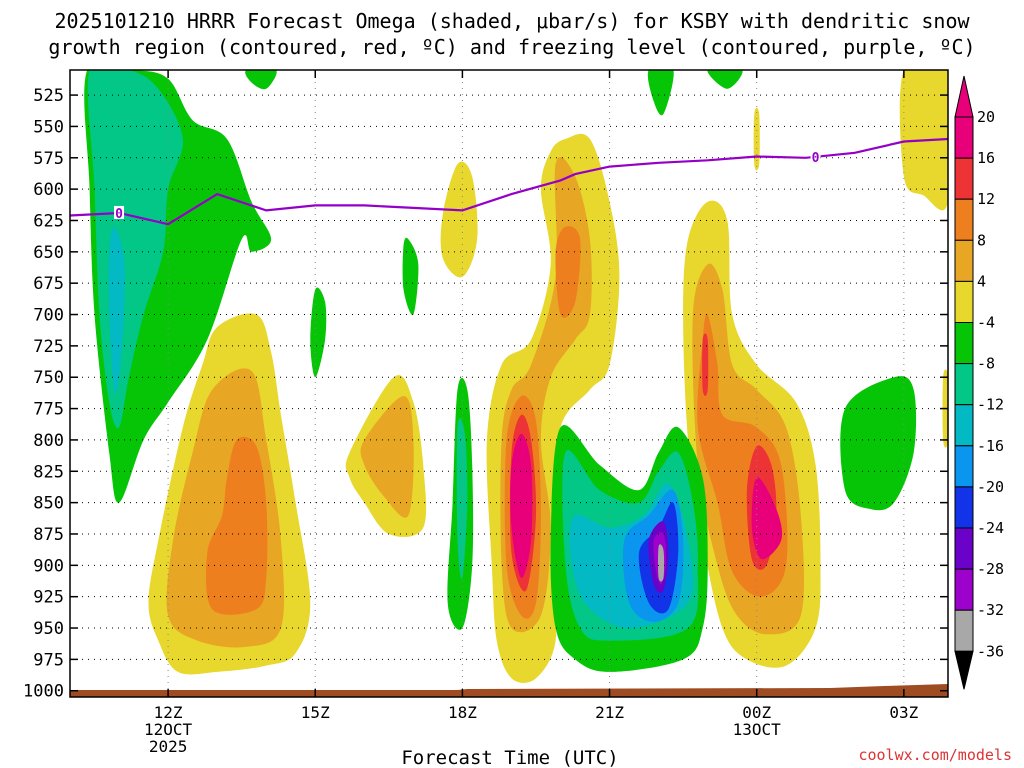  Describe the element at coordinates (990, 405) in the screenshot. I see `colorbar-label: -12` at that location.